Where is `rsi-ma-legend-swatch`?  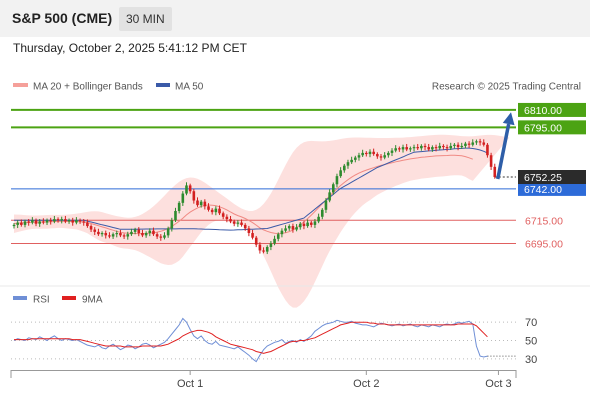 rsi-ma-legend-swatch is located at coordinates (69, 298).